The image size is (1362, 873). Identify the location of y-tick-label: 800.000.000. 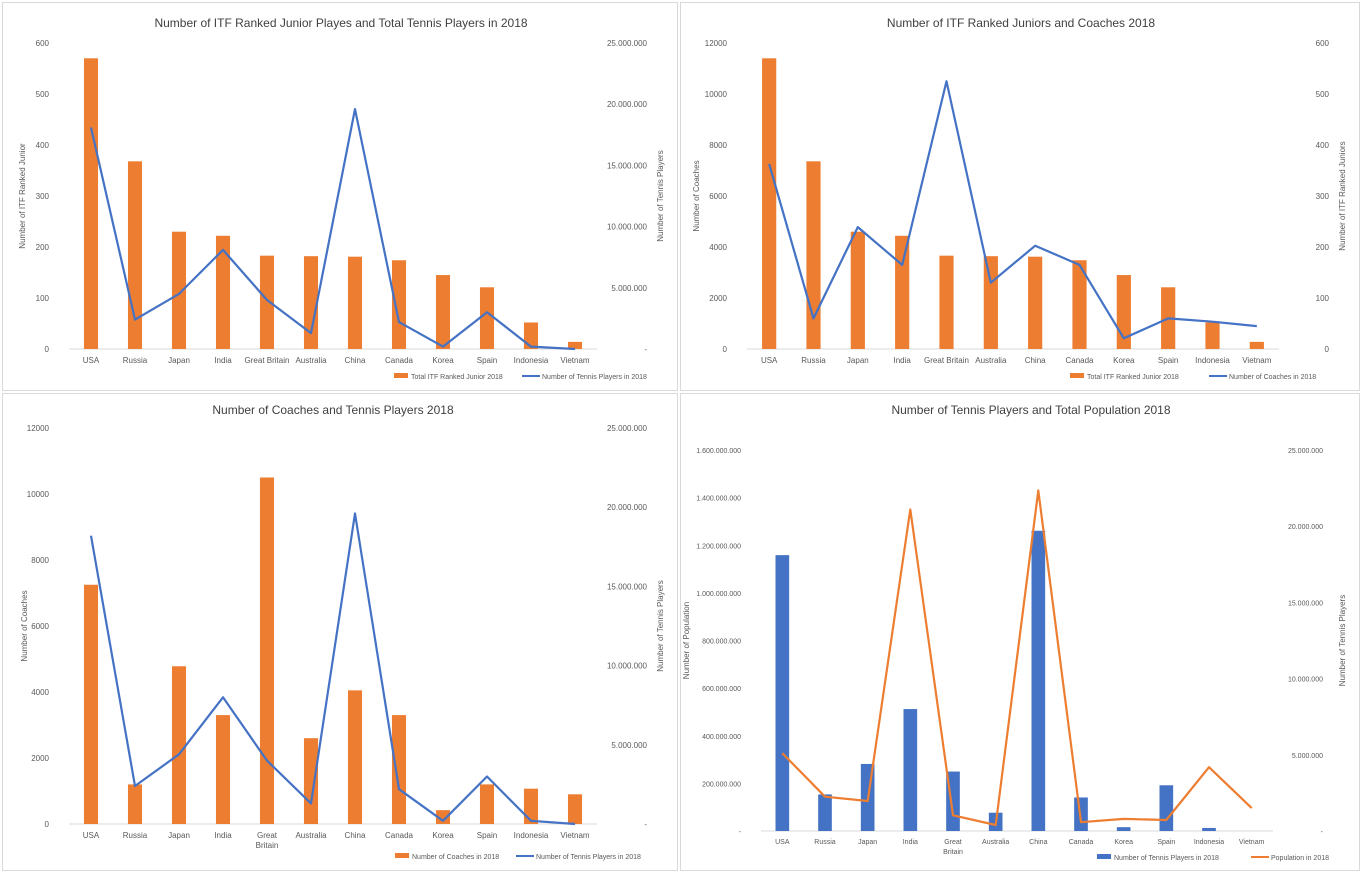
(721, 642).